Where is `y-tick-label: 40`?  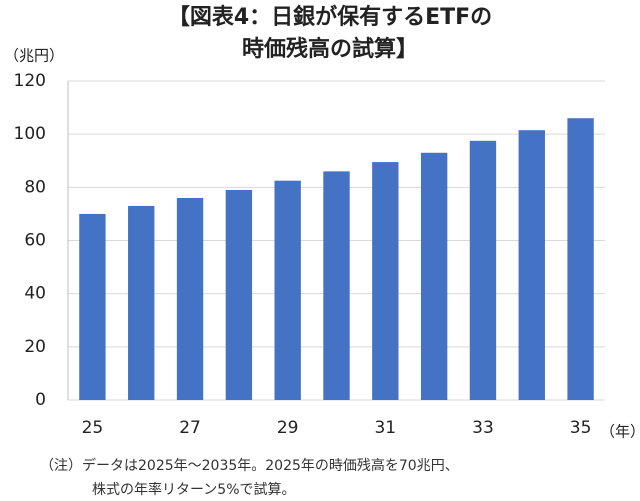
y-tick-label: 40 is located at coordinates (35, 294).